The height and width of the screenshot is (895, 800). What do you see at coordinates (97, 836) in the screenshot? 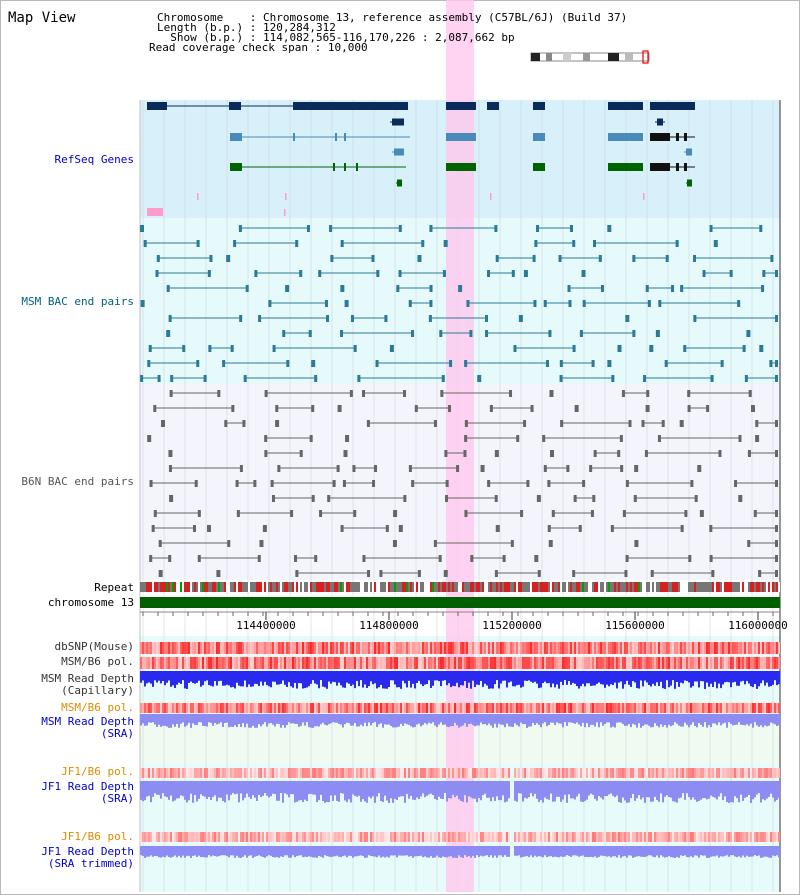
I see `label-jf1-b6-pol-trimmed: JF1/B6 pol.` at bounding box center [97, 836].